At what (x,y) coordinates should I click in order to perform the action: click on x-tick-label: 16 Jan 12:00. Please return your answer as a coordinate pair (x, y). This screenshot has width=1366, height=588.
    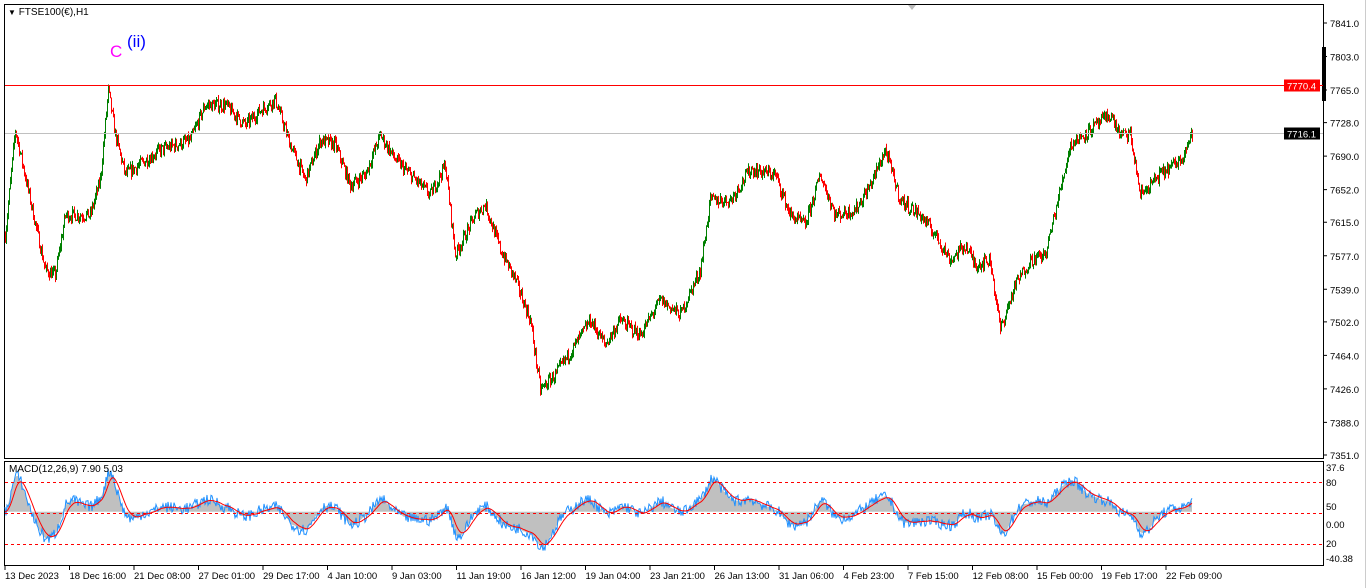
    Looking at the image, I should click on (548, 576).